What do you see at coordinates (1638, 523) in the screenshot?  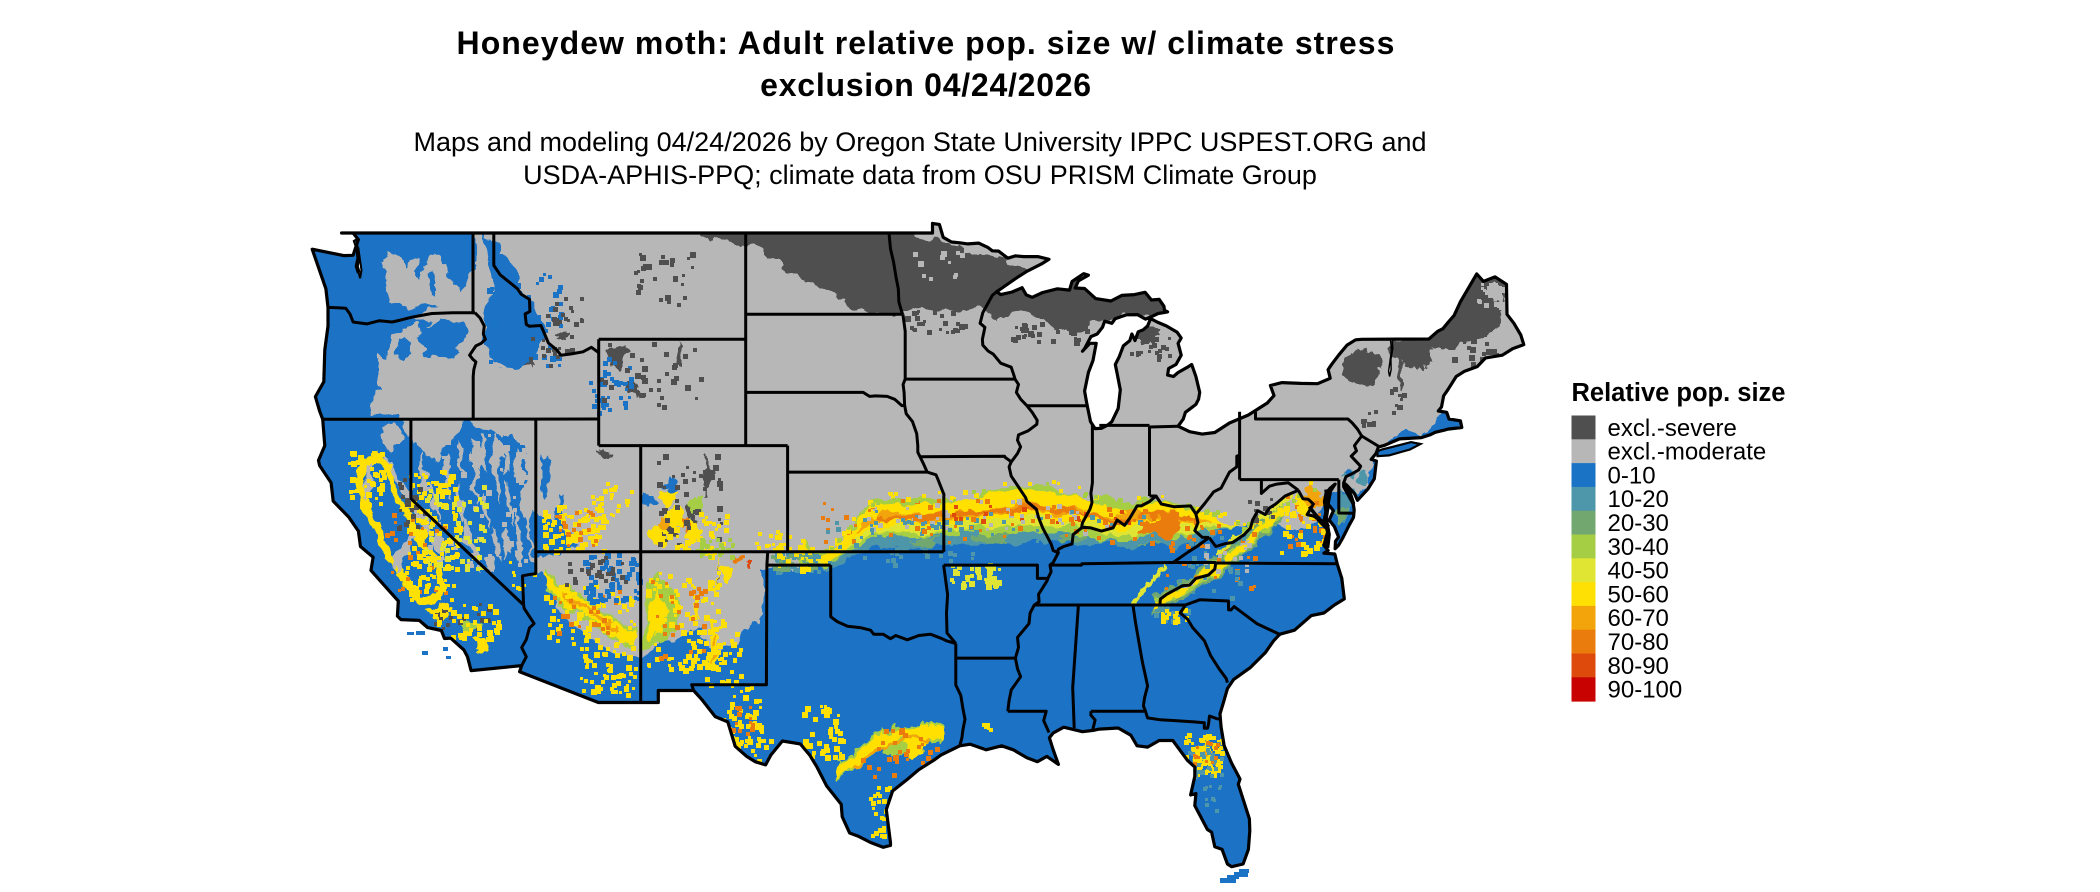 I see `svg-text: 20-30` at bounding box center [1638, 523].